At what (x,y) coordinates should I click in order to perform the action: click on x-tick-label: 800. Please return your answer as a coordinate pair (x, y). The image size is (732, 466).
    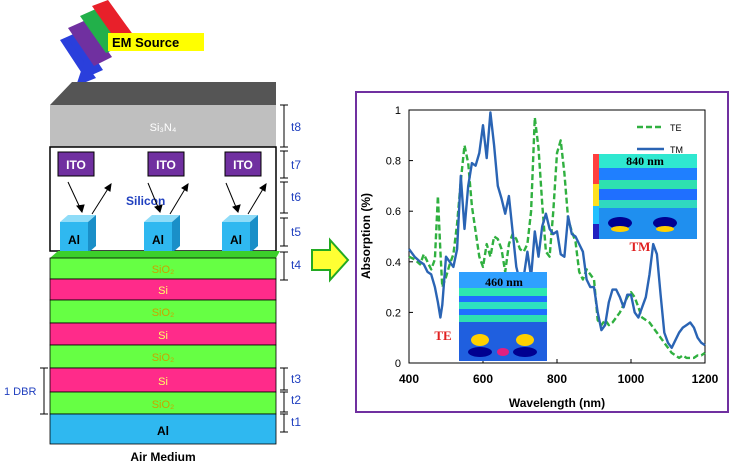
    Looking at the image, I should click on (557, 379).